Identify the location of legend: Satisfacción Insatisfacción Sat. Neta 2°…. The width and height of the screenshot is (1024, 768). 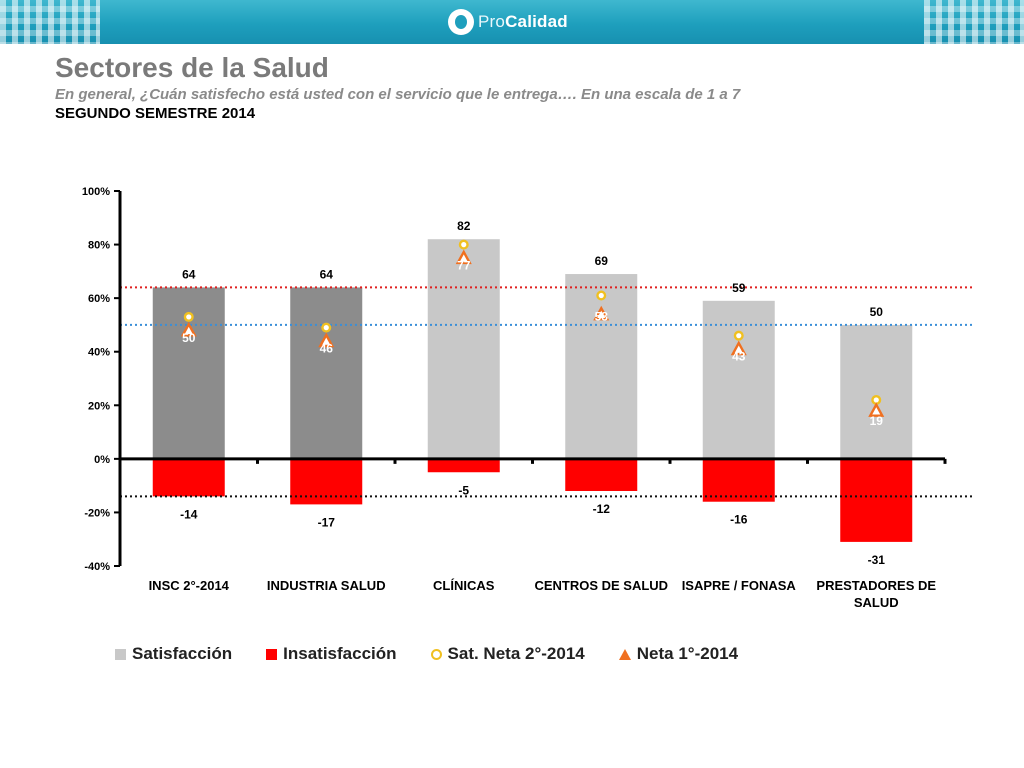
(426, 654).